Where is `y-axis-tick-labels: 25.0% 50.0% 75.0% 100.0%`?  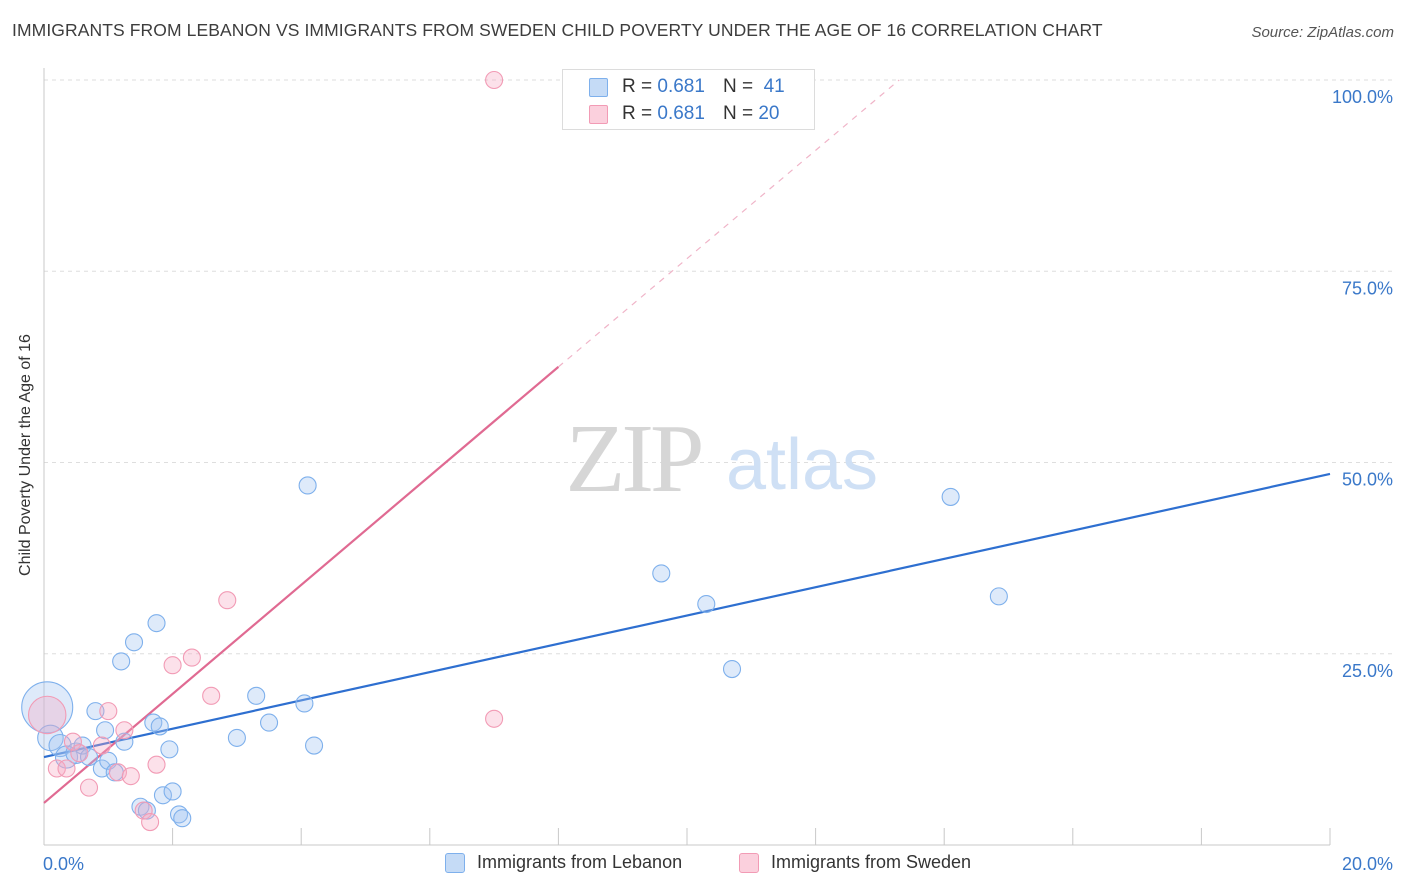
y-axis-tick-labels: 25.0% 50.0% 75.0% 100.0% is located at coordinates (1362, 384).